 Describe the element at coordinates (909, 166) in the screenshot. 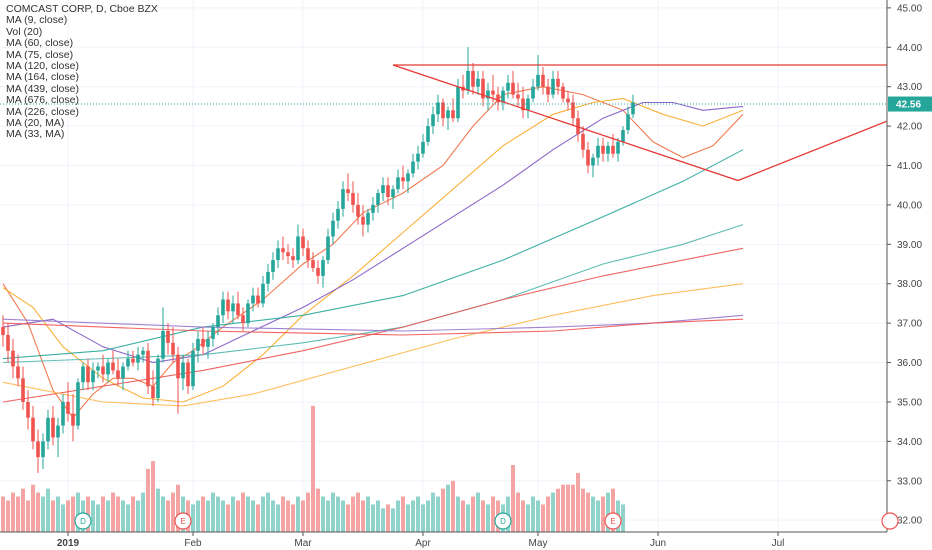

I see `price-tick-label: 41.00` at that location.